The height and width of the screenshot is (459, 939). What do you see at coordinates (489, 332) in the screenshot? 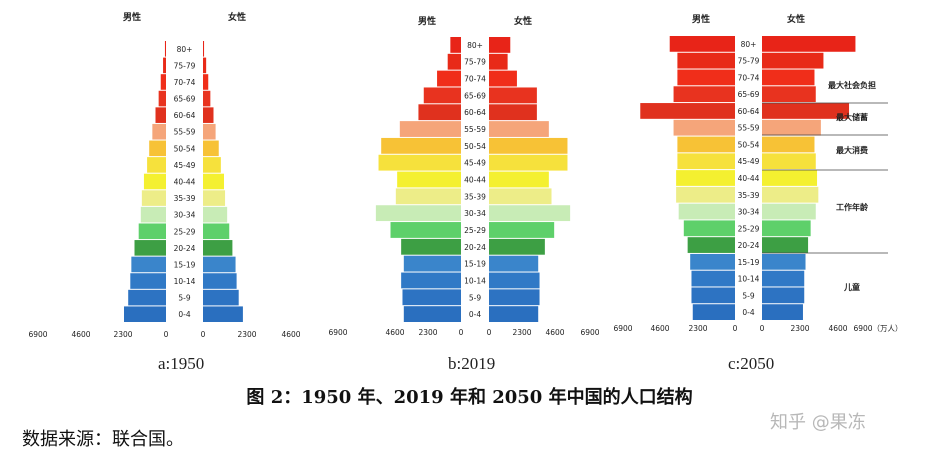
I see `female-tick-label: 0` at bounding box center [489, 332].